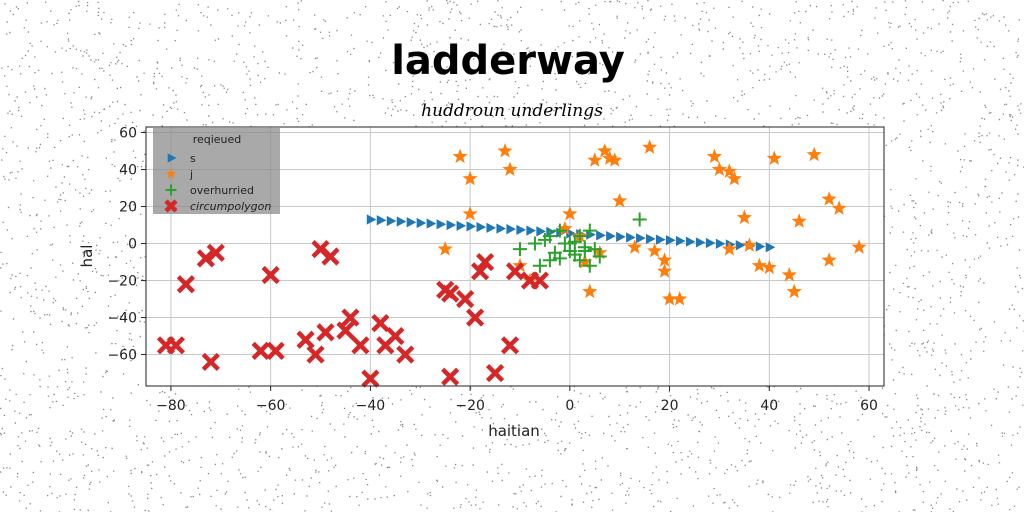  Describe the element at coordinates (191, 174) in the screenshot. I see `legend-entry-label: j` at that location.